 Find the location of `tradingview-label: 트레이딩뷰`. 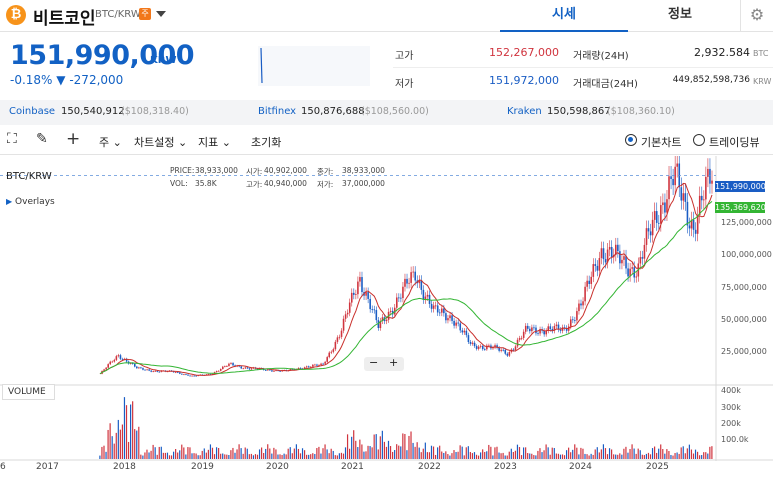

tradingview-label: 트레이딩뷰 is located at coordinates (734, 142).